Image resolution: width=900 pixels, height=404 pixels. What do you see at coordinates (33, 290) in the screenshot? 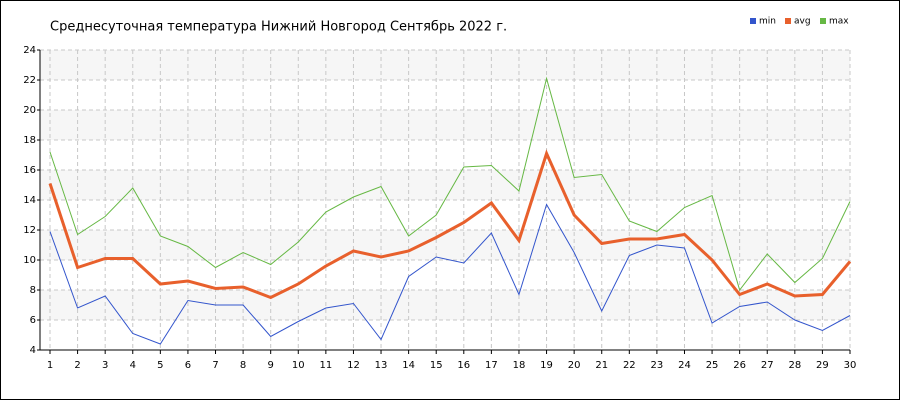
I see `y-tick-label: 8` at bounding box center [33, 290].